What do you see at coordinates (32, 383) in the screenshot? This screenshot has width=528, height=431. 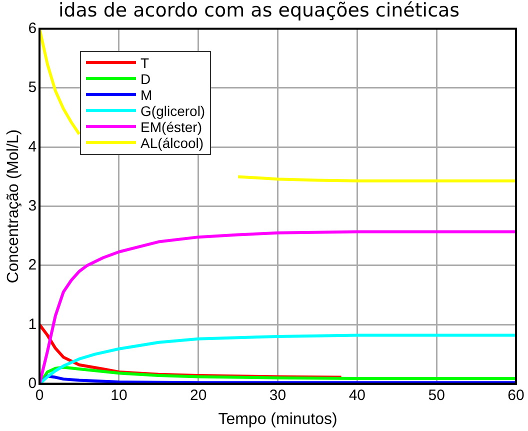 I see `y-tick-label: 0` at bounding box center [32, 383].